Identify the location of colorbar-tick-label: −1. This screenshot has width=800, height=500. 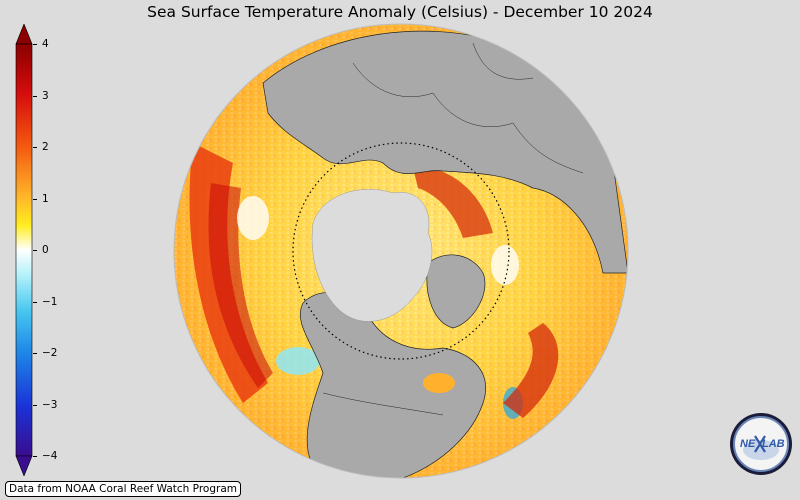
(50, 301).